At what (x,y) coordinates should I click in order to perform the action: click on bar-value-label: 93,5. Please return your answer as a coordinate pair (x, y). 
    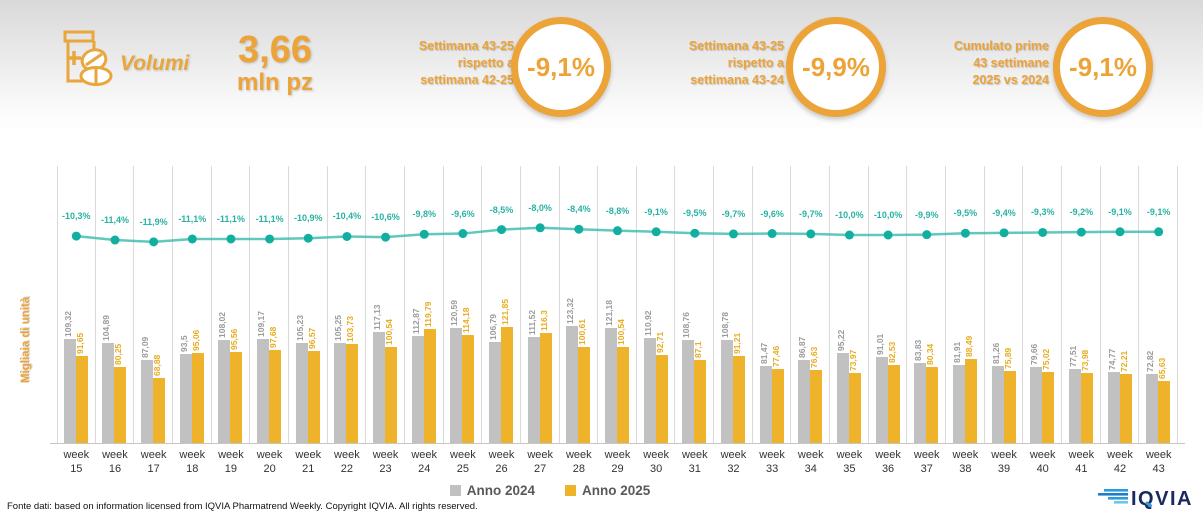
    Looking at the image, I should click on (183, 344).